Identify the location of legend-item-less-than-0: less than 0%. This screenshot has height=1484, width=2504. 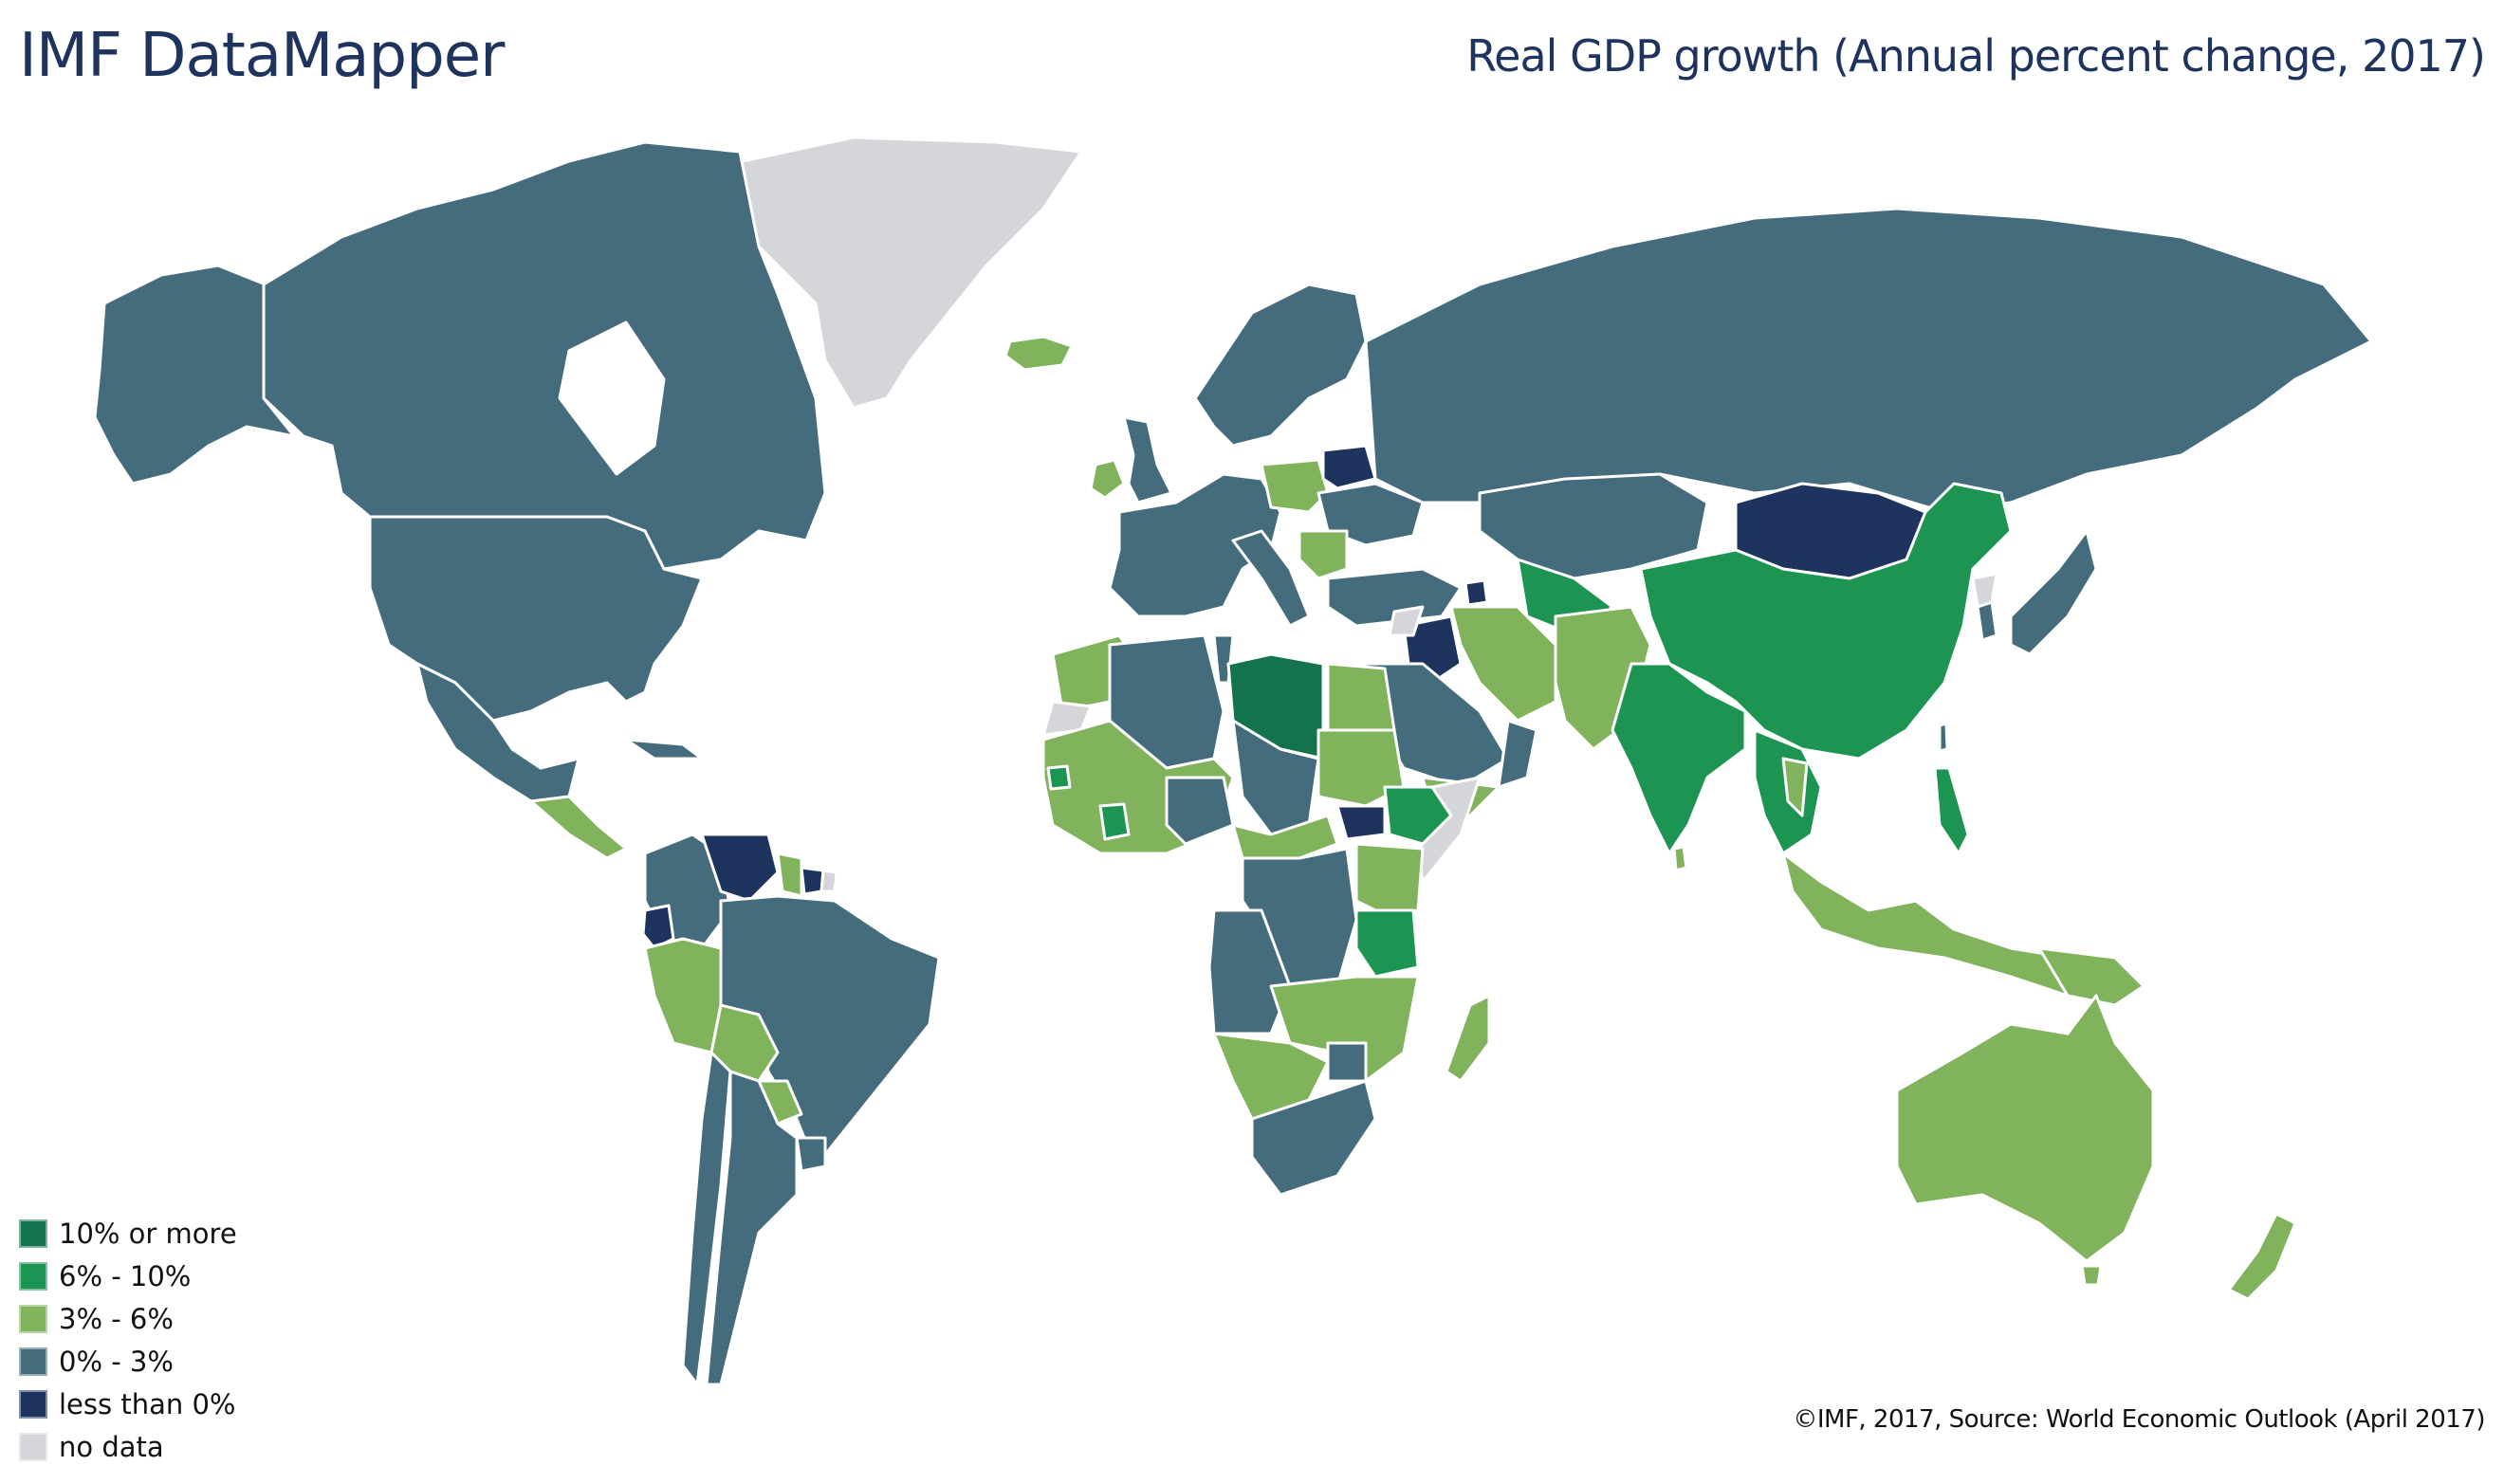
(128, 1404).